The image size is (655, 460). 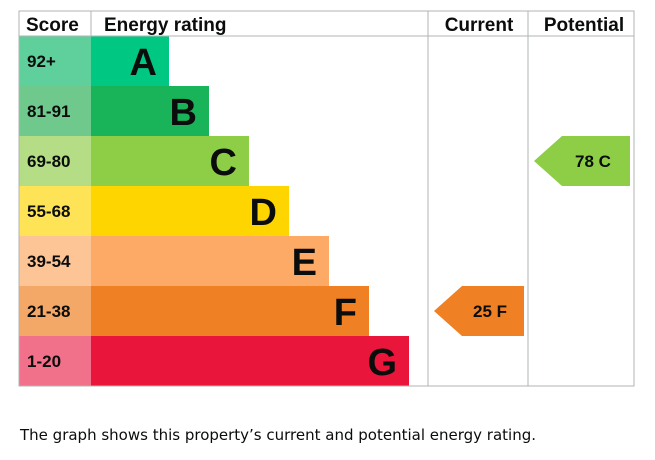 I want to click on current-rating-label: 25 F, so click(x=490, y=311).